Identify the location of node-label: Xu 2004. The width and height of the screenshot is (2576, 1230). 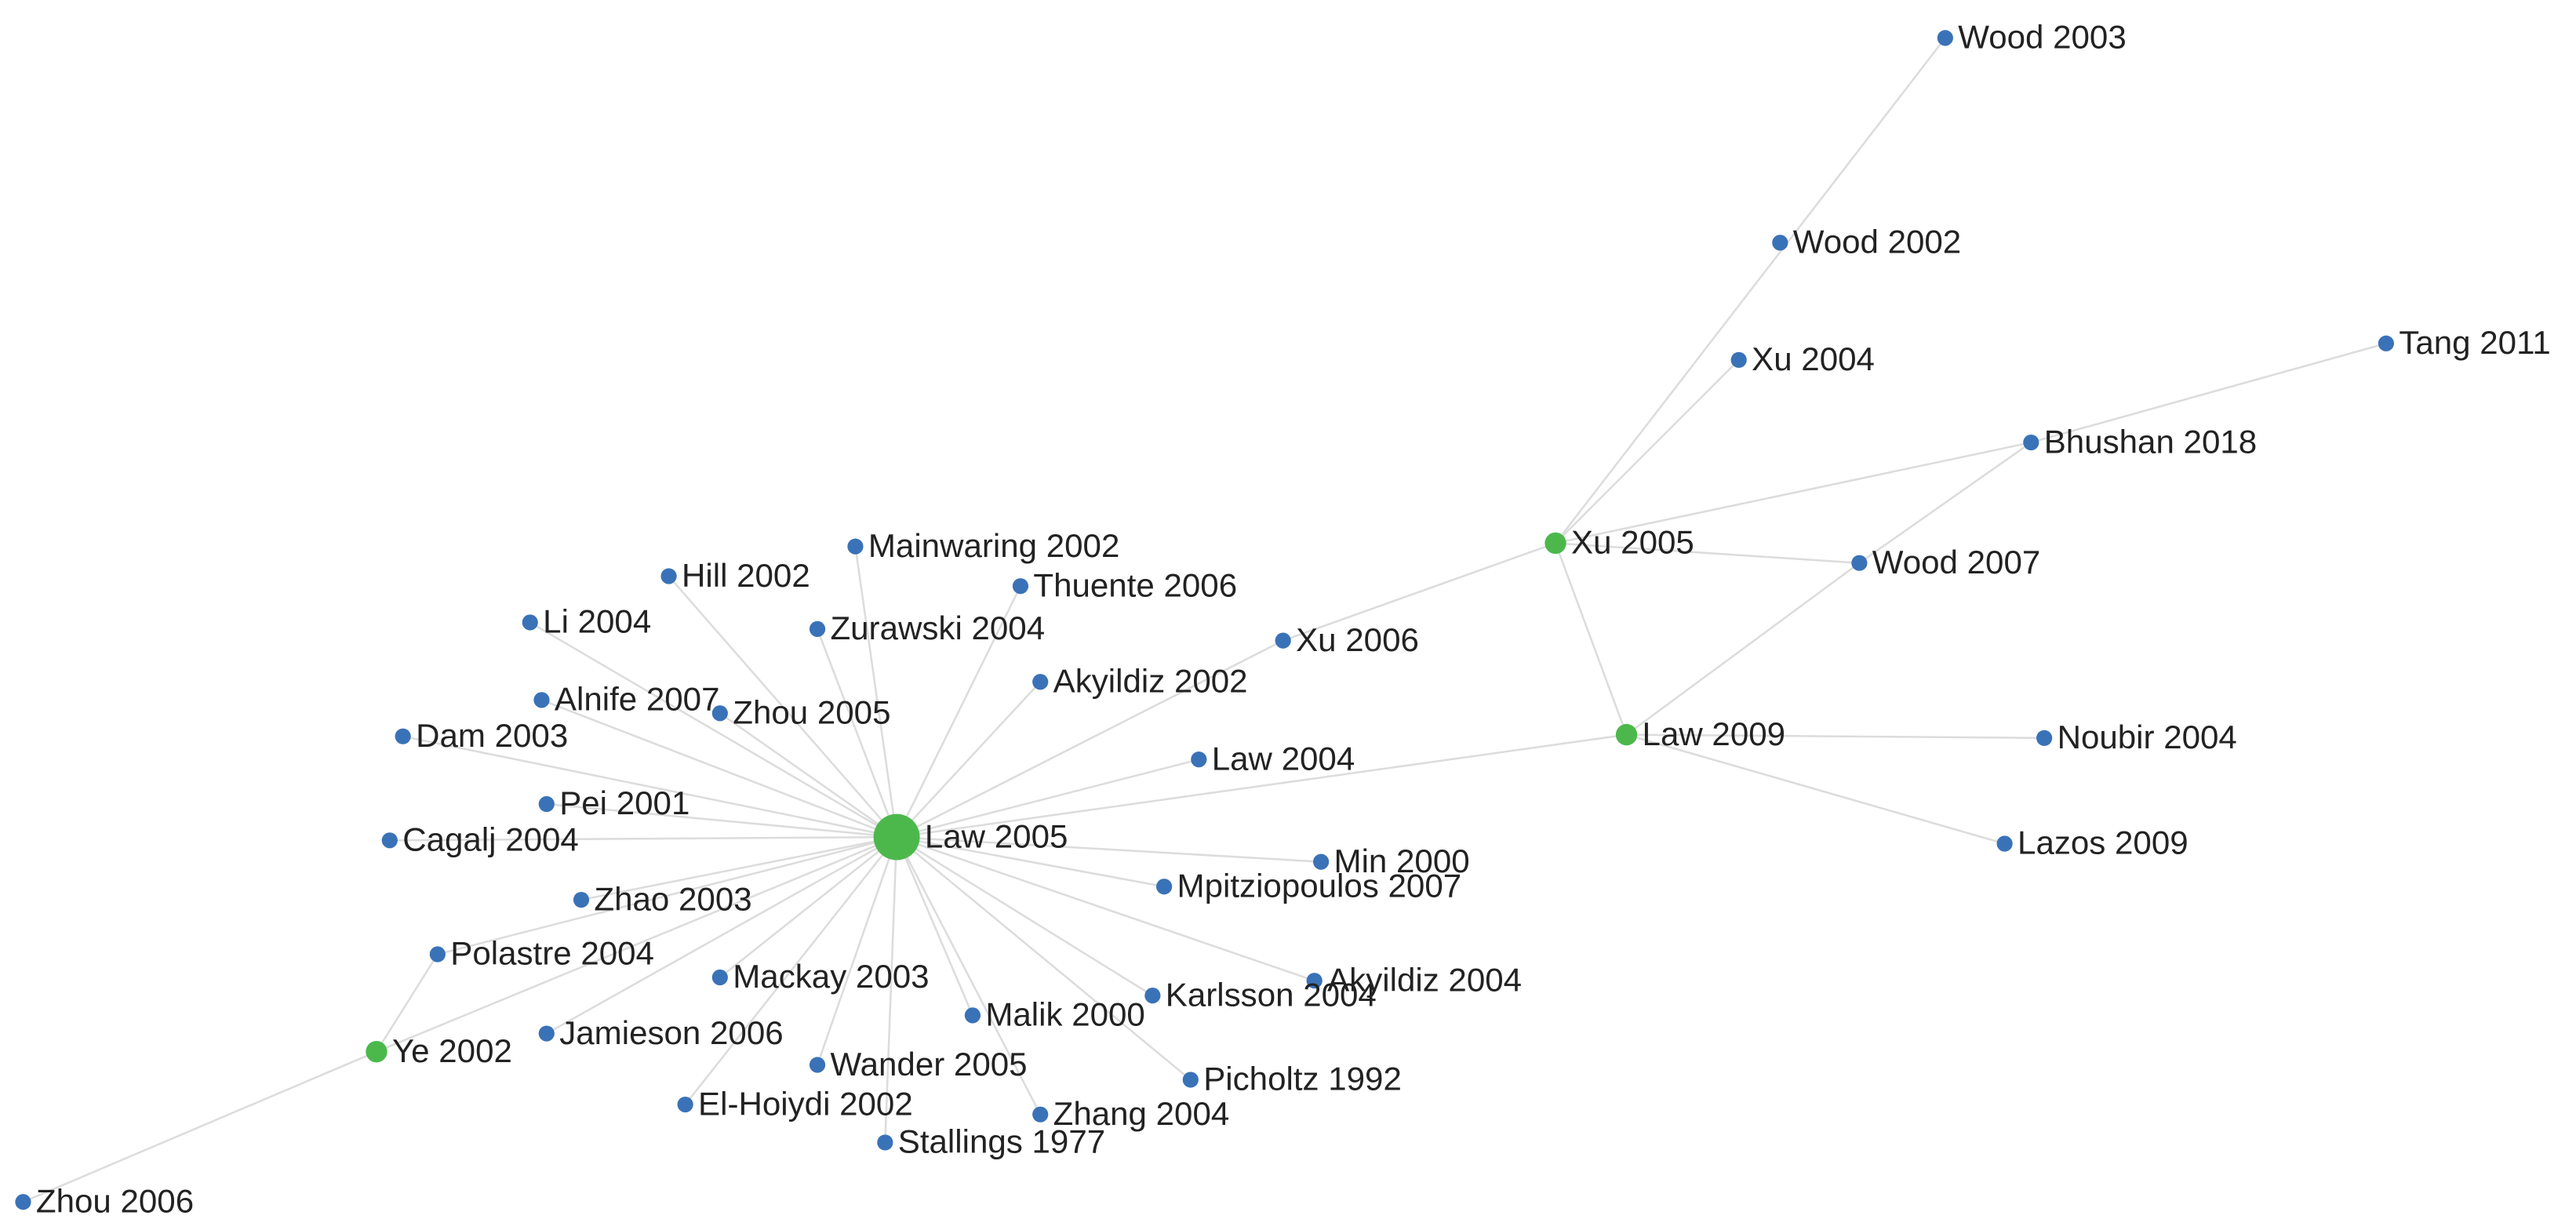
(1813, 359).